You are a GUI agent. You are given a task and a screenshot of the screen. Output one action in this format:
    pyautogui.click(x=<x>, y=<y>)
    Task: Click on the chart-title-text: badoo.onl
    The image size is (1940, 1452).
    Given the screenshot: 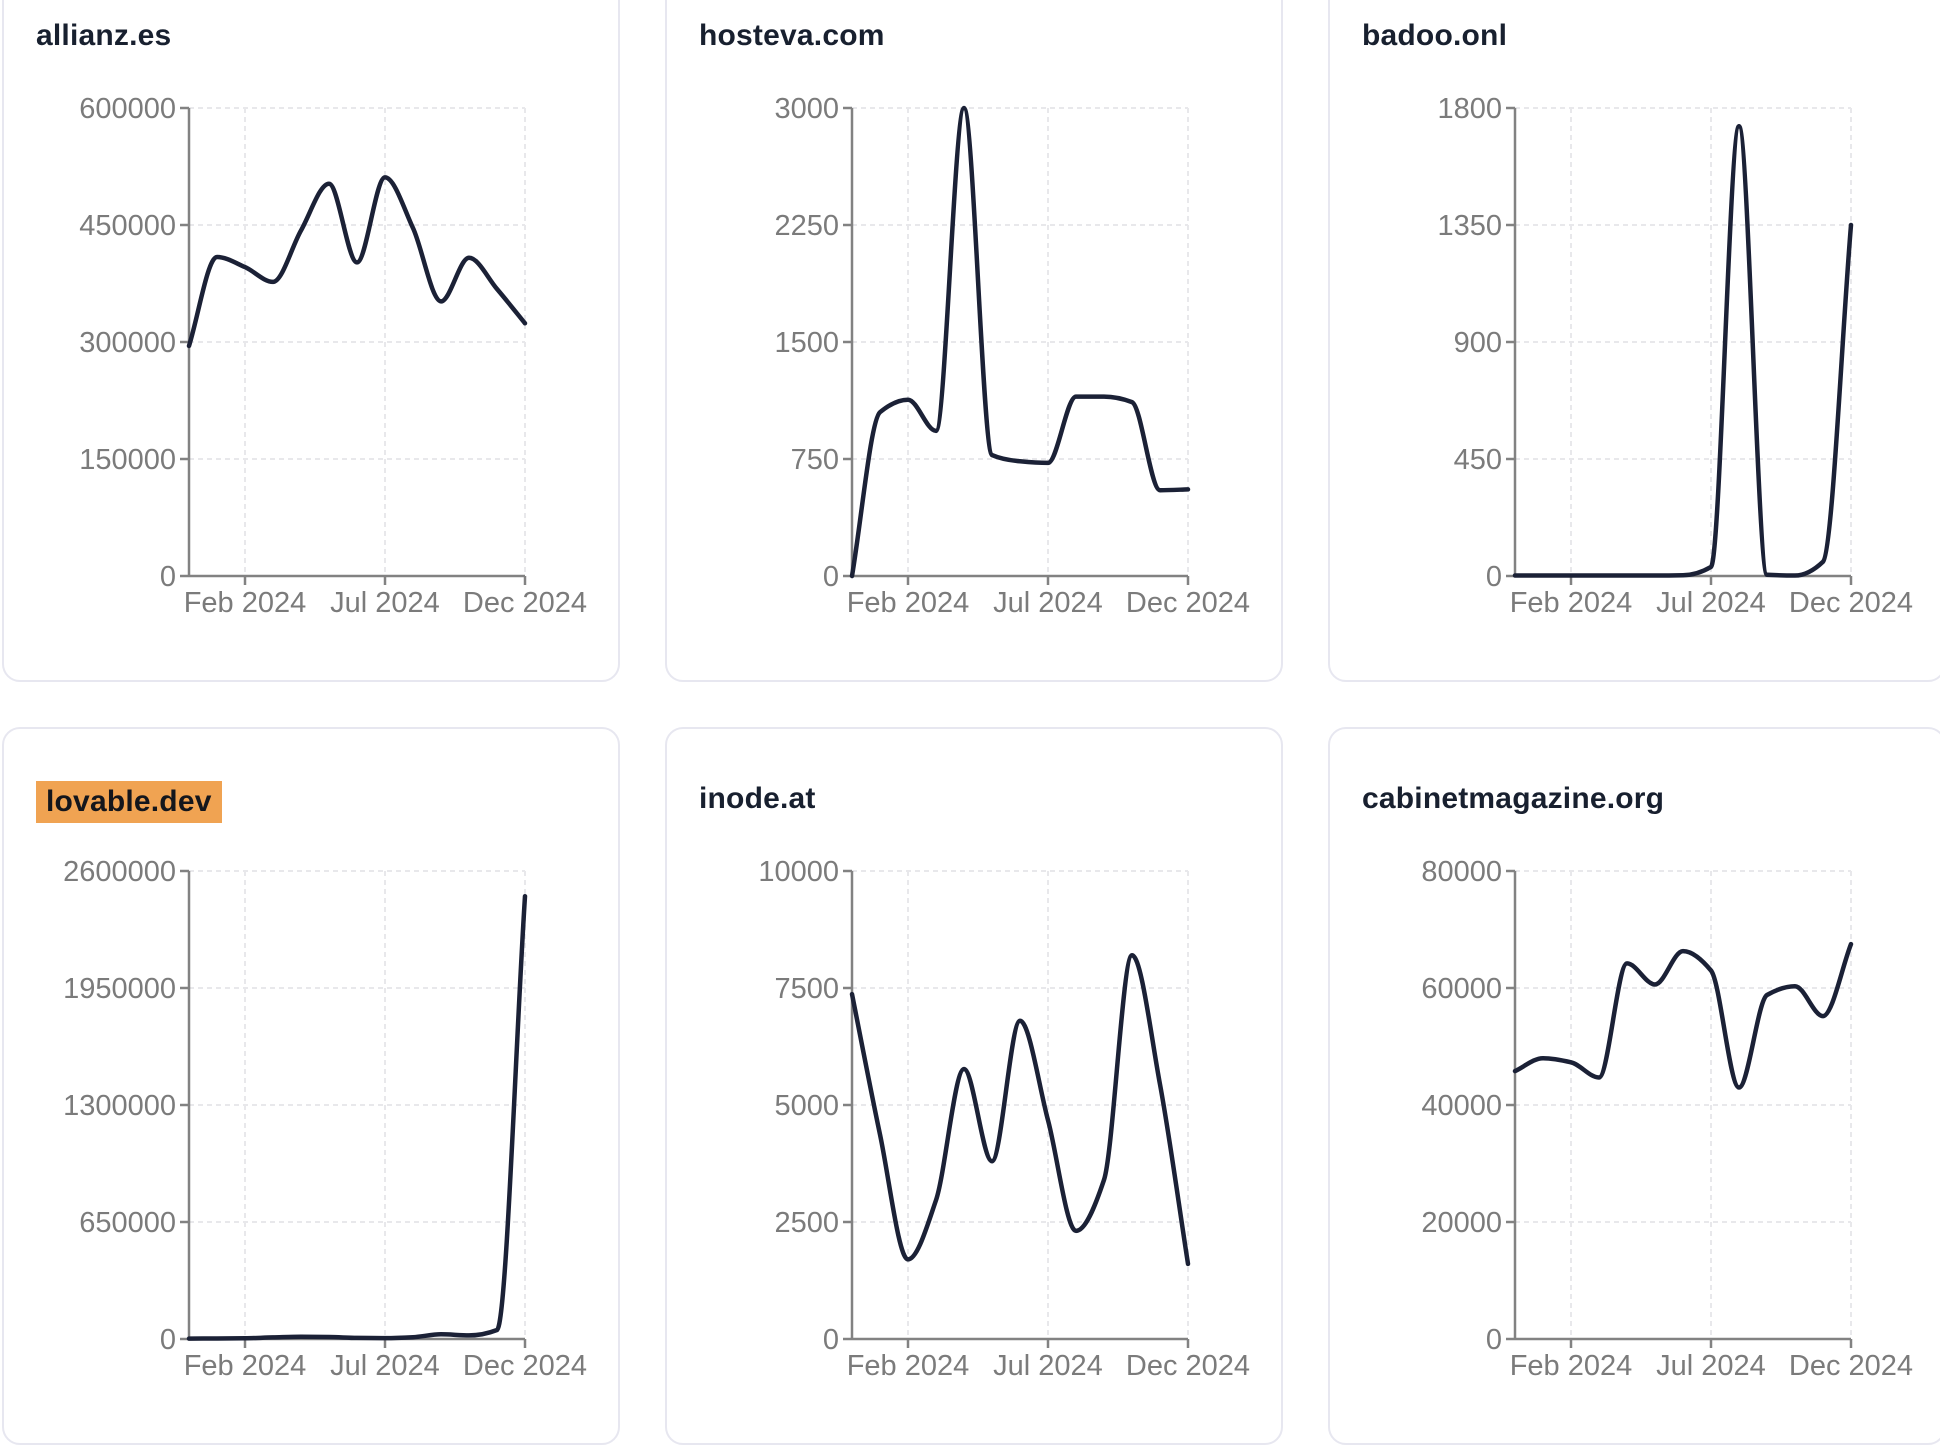 What is the action you would take?
    pyautogui.click(x=1435, y=35)
    